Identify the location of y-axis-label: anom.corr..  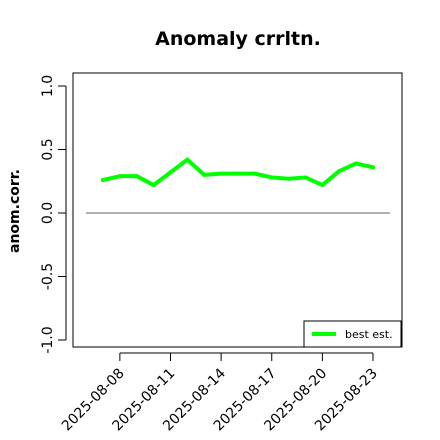
(15, 211).